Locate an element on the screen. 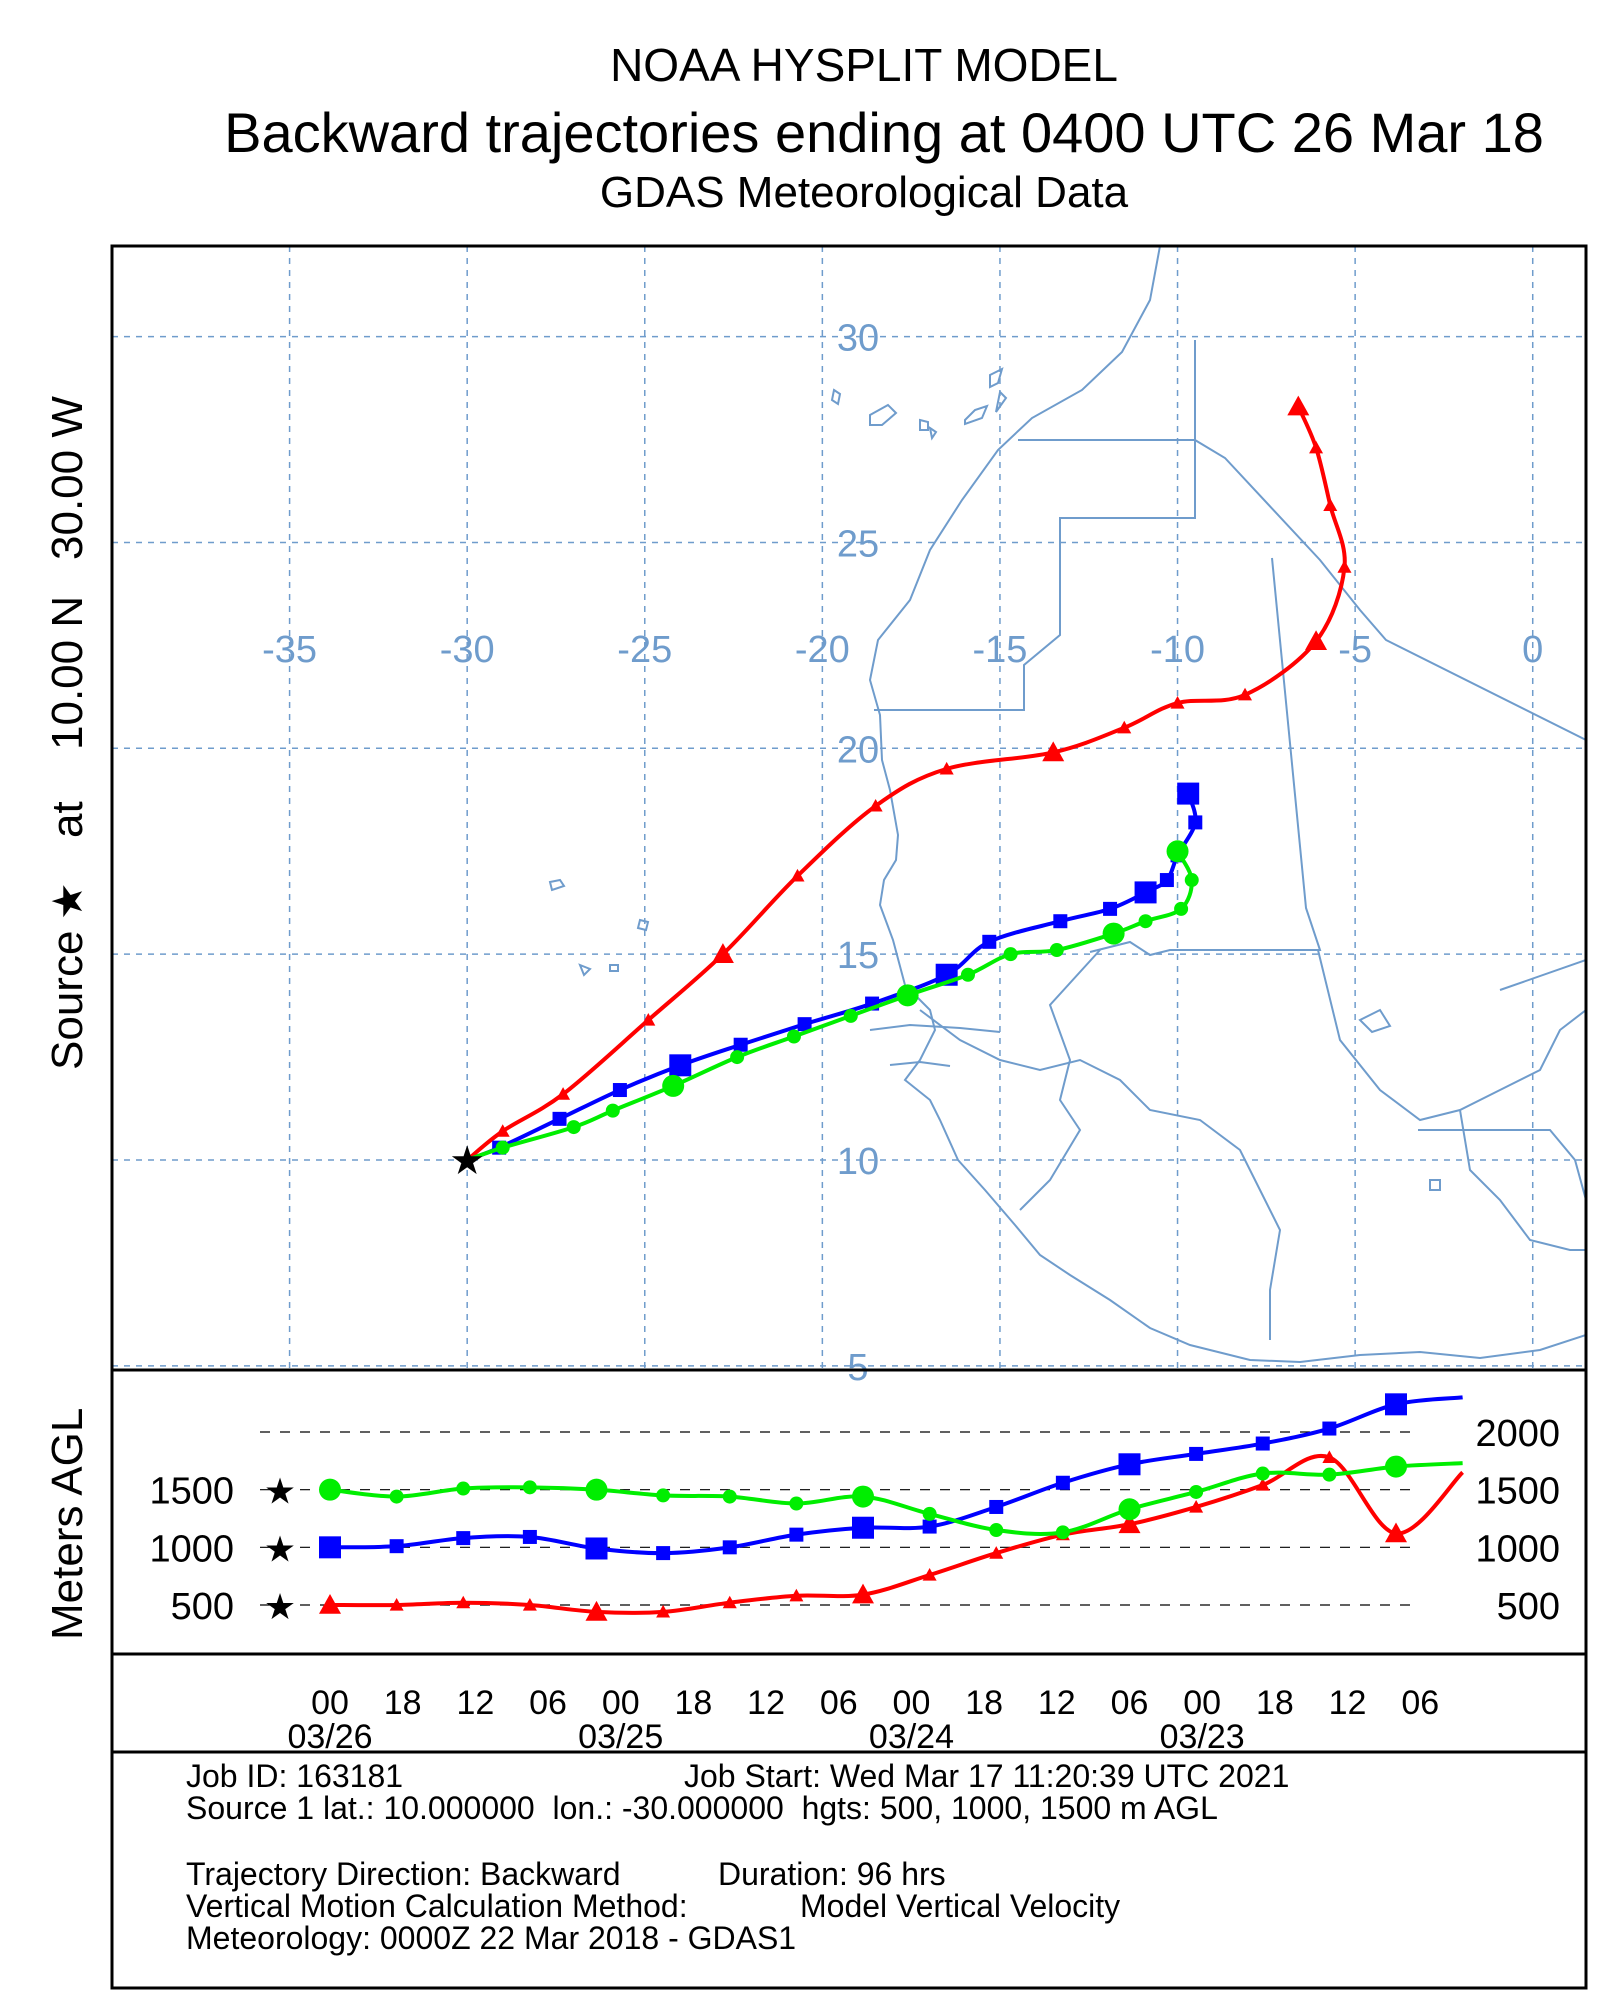  date-label: 03/24 is located at coordinates (911, 1737).